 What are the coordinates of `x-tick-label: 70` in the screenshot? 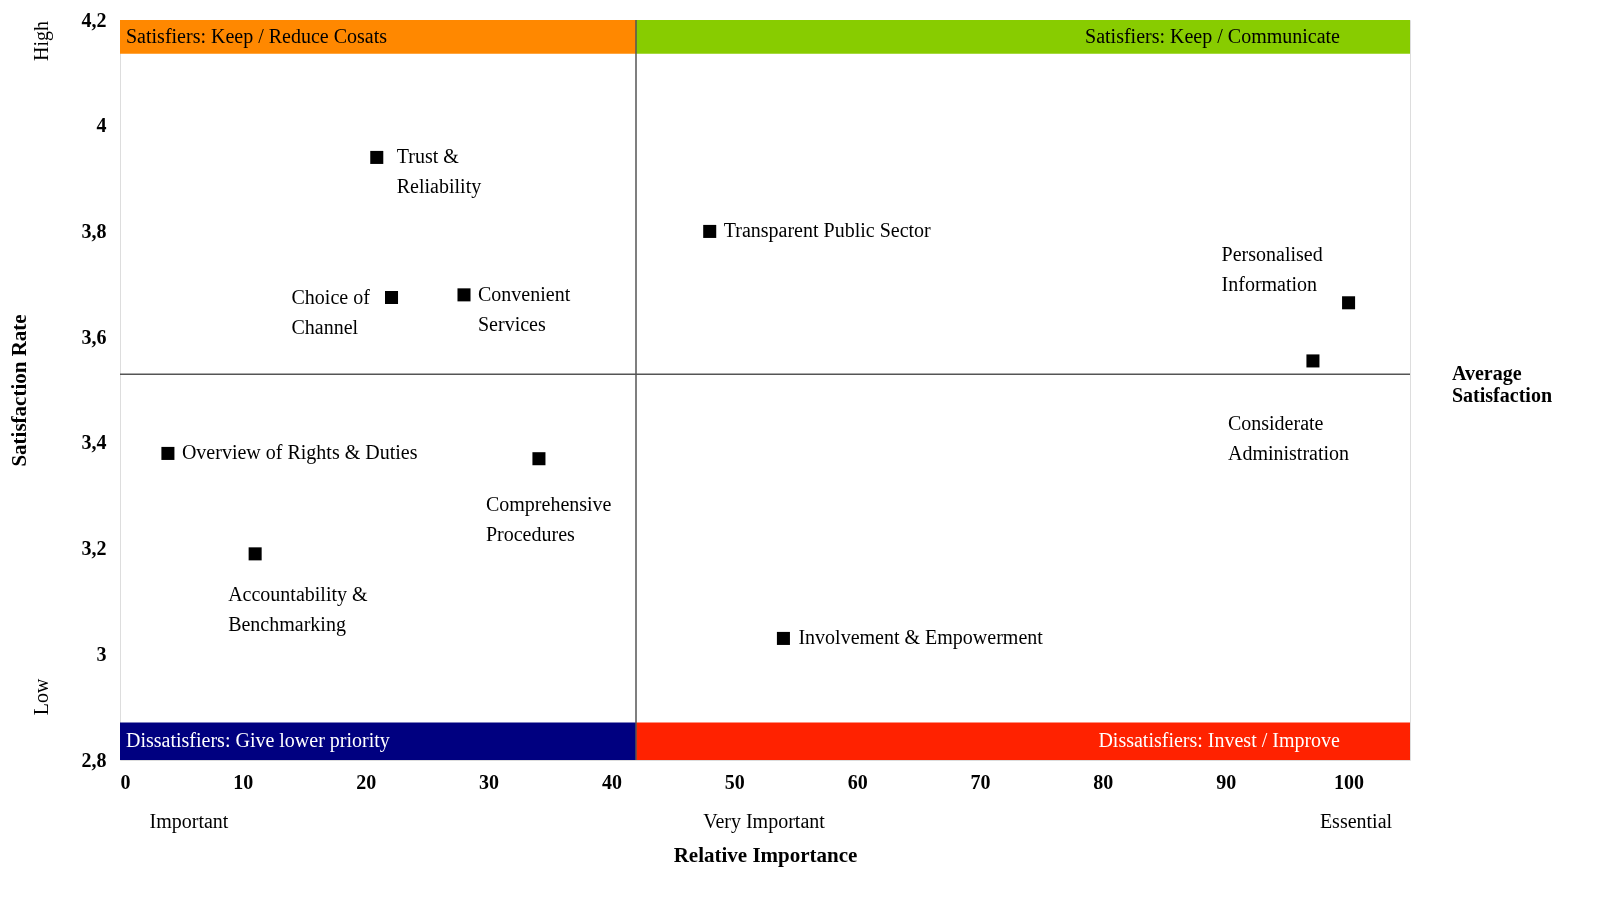 It's located at (980, 781).